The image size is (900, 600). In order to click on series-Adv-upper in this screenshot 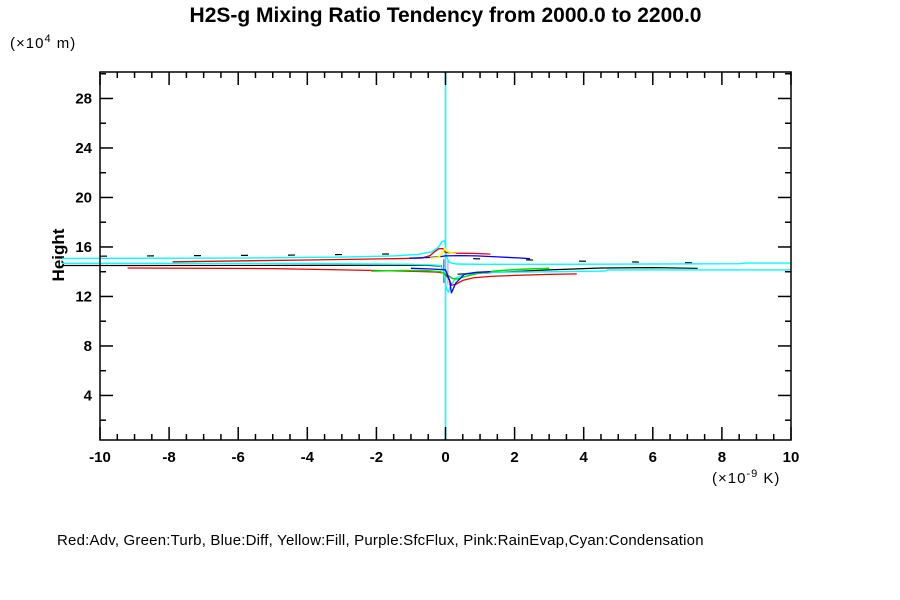, I will do `click(331, 255)`.